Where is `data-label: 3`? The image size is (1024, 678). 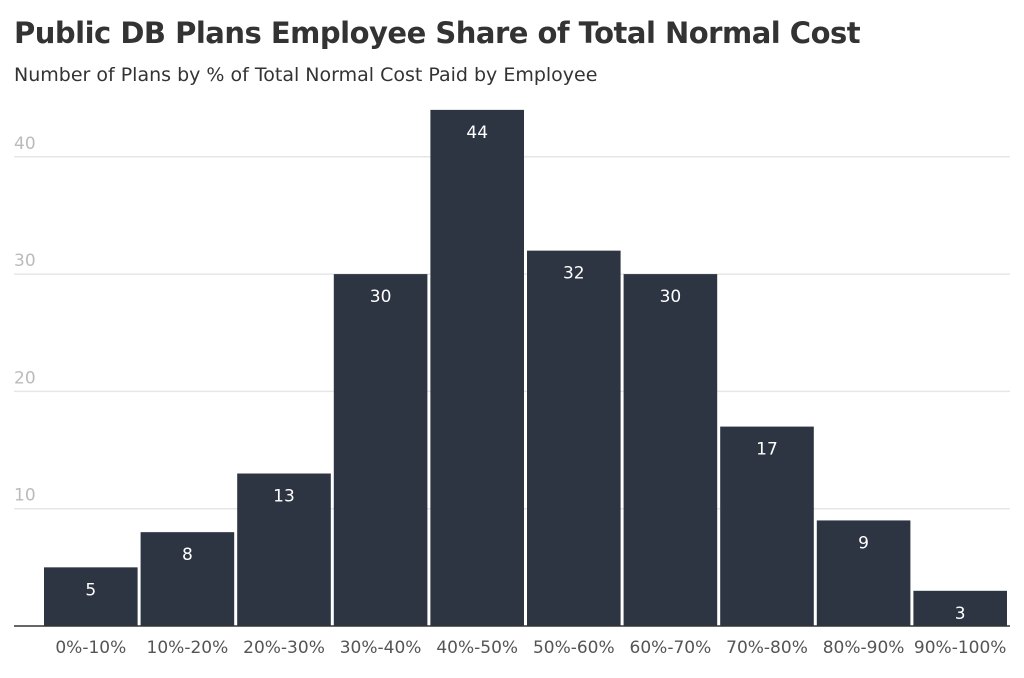 data-label: 3 is located at coordinates (960, 614).